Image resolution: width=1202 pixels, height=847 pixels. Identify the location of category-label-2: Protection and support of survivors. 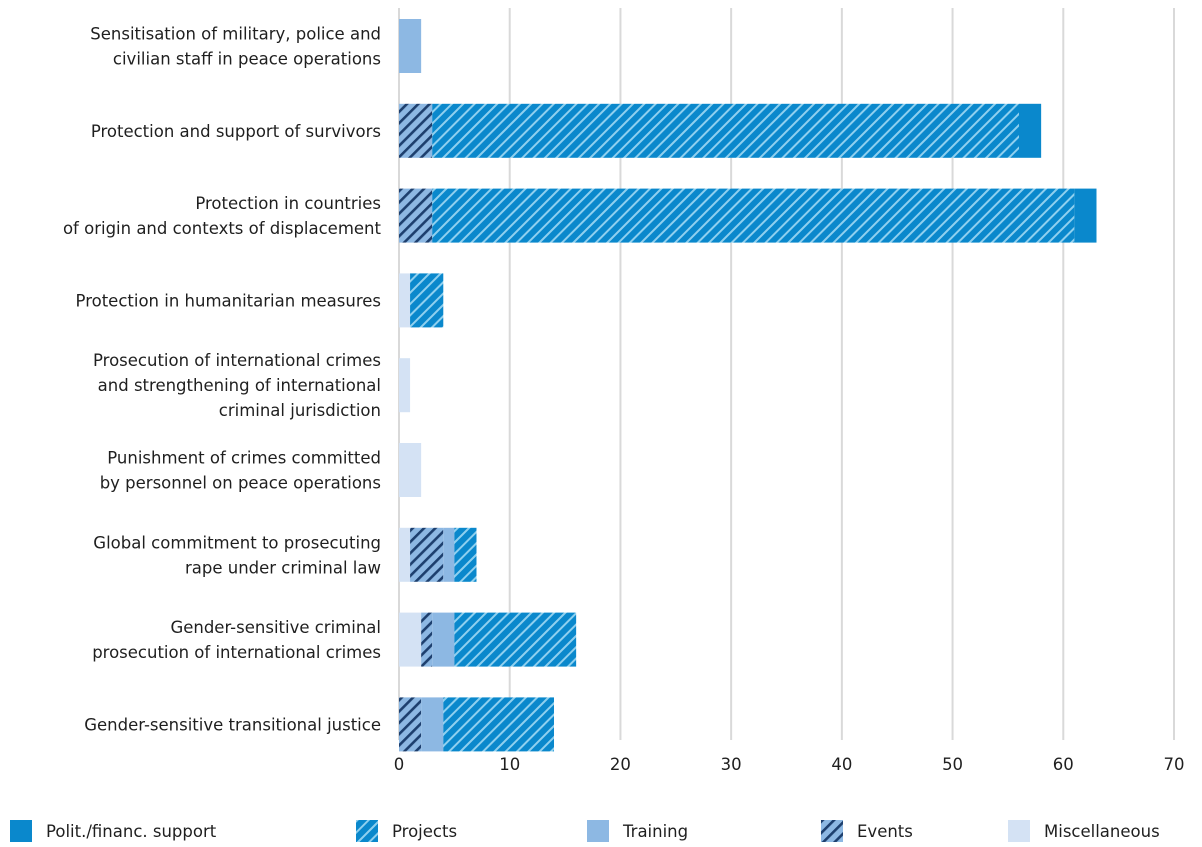
(236, 131).